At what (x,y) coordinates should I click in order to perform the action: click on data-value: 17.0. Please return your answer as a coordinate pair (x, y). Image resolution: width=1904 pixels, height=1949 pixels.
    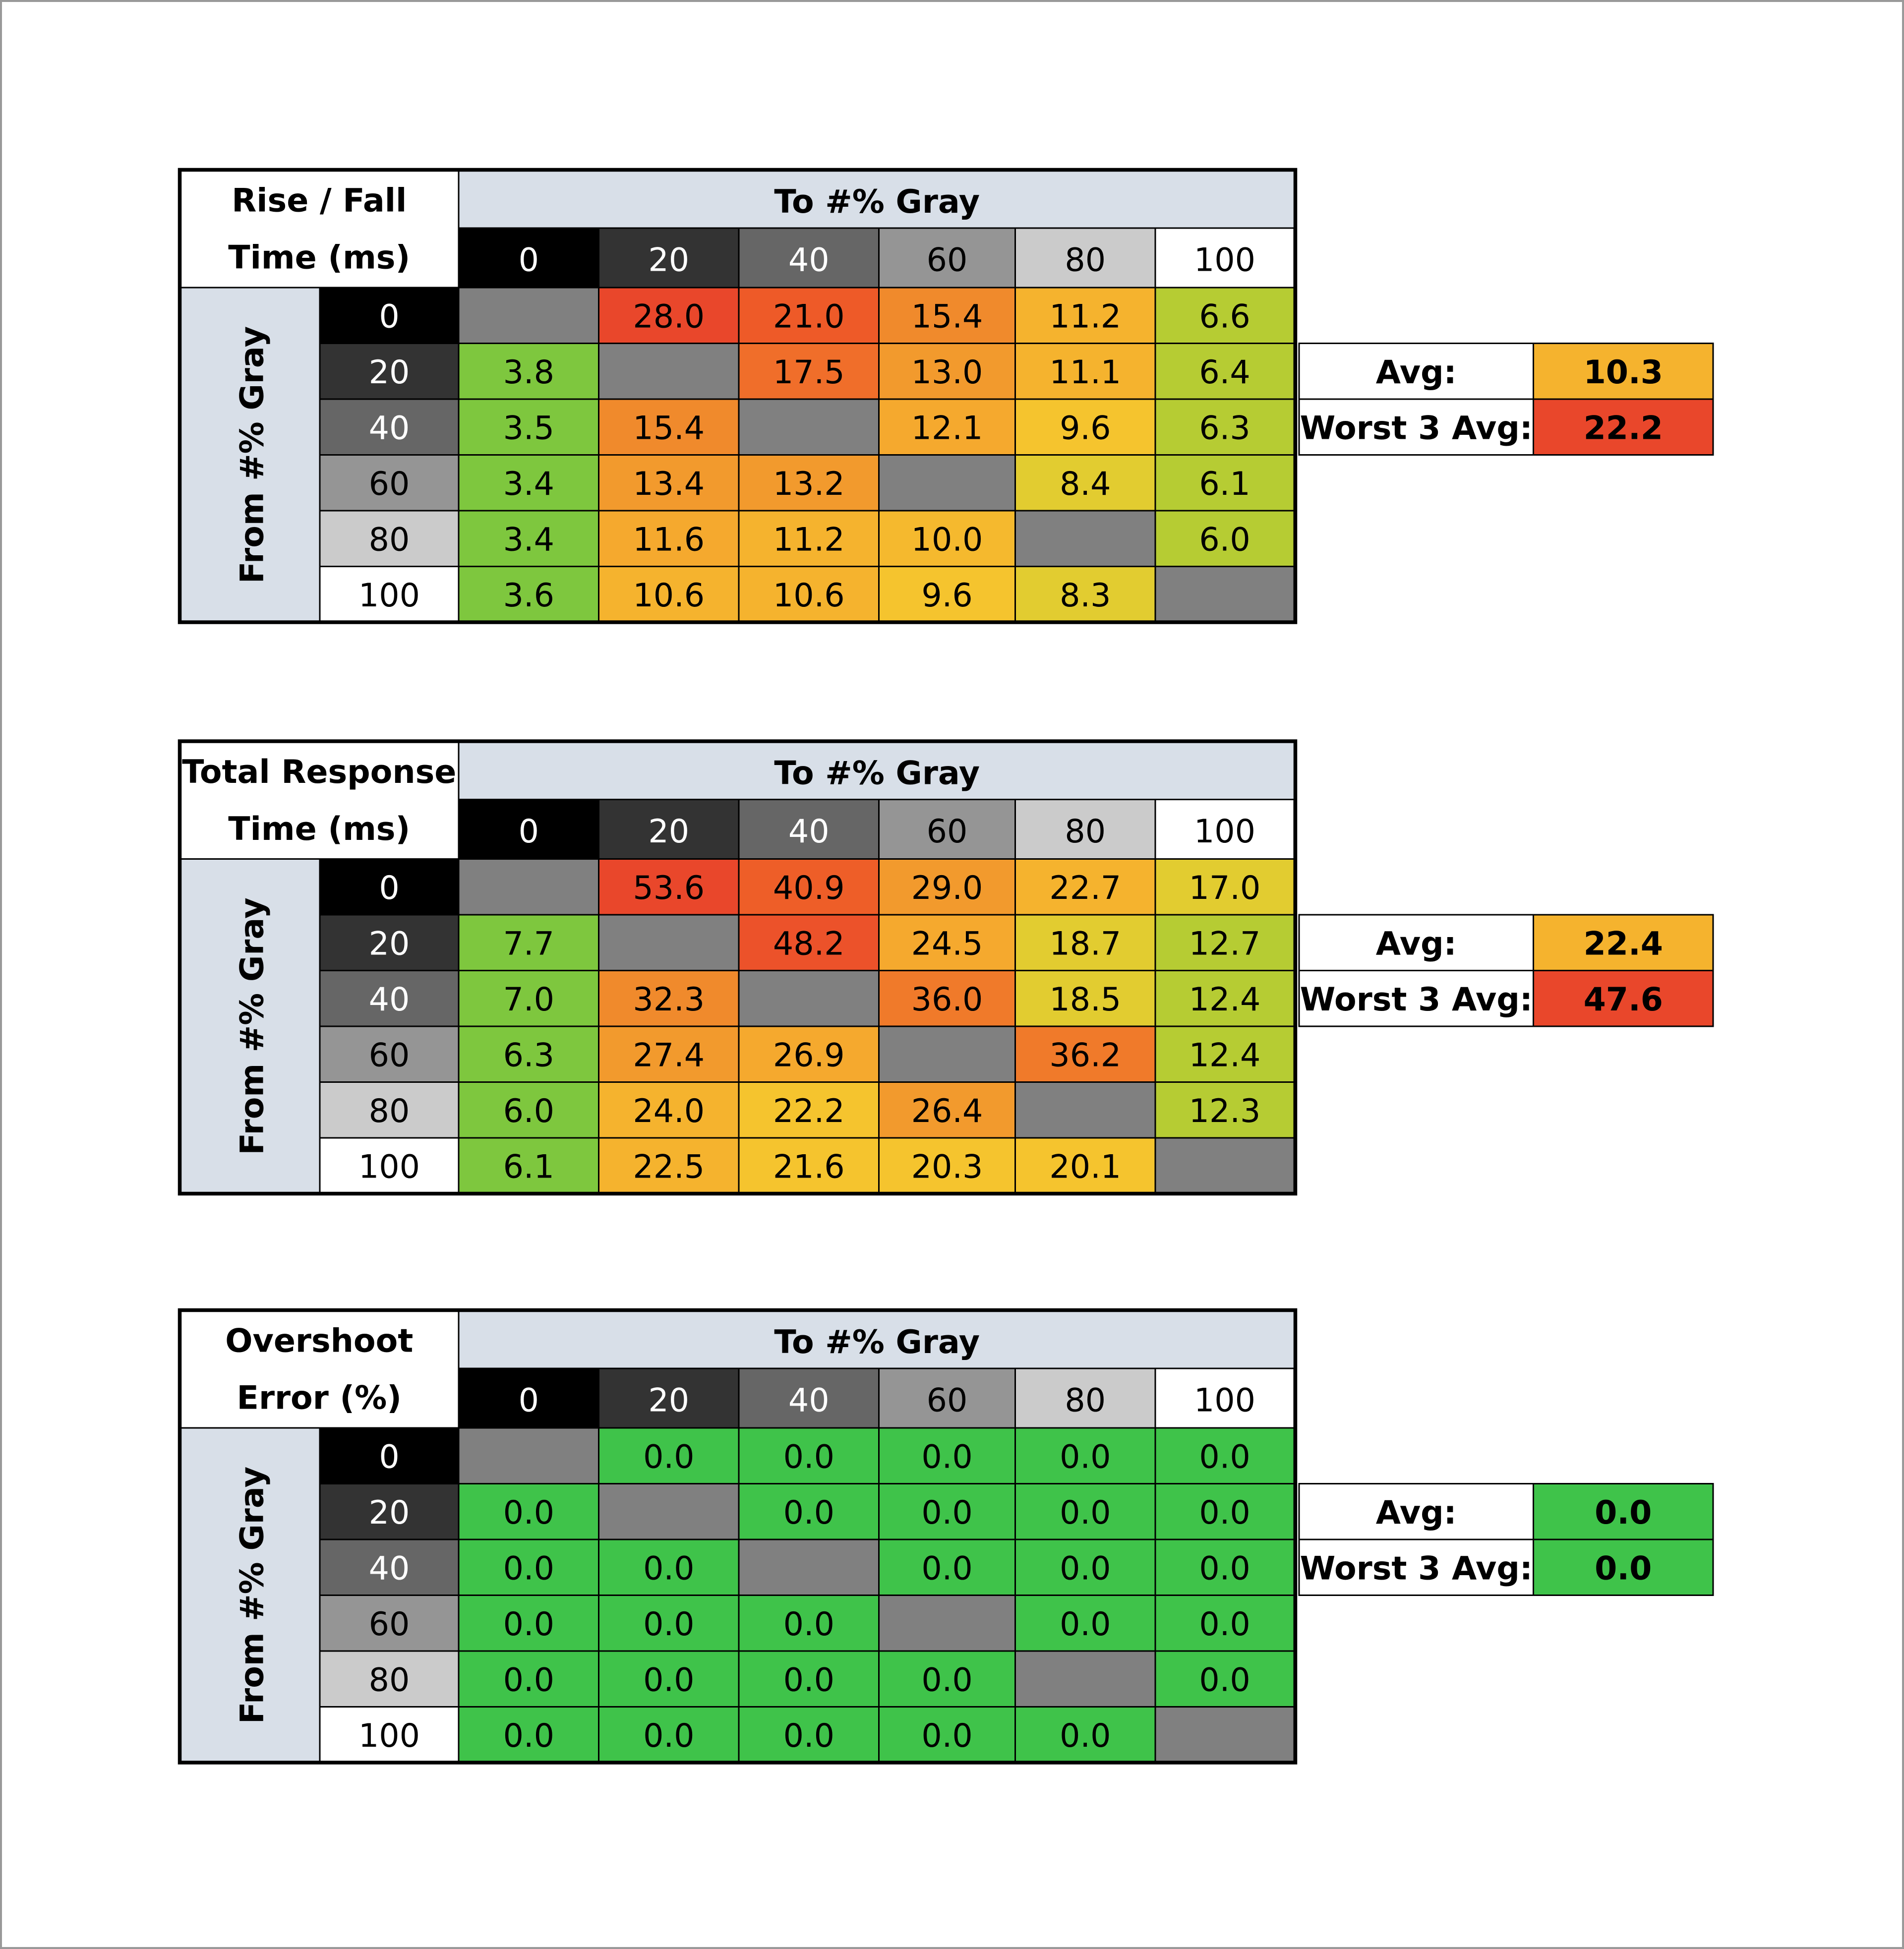
    Looking at the image, I should click on (1225, 888).